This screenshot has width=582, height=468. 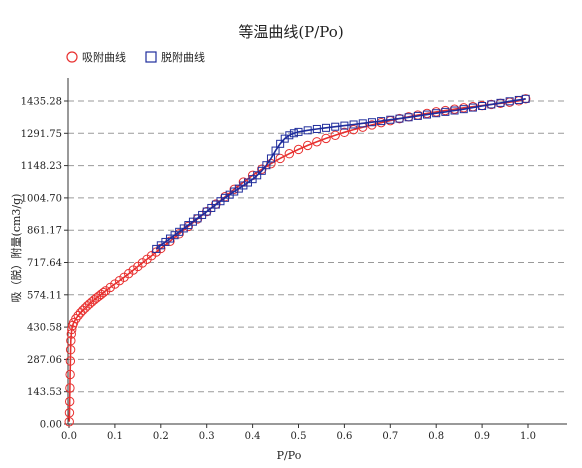 What do you see at coordinates (528, 436) in the screenshot?
I see `x-tick-label: 1.0` at bounding box center [528, 436].